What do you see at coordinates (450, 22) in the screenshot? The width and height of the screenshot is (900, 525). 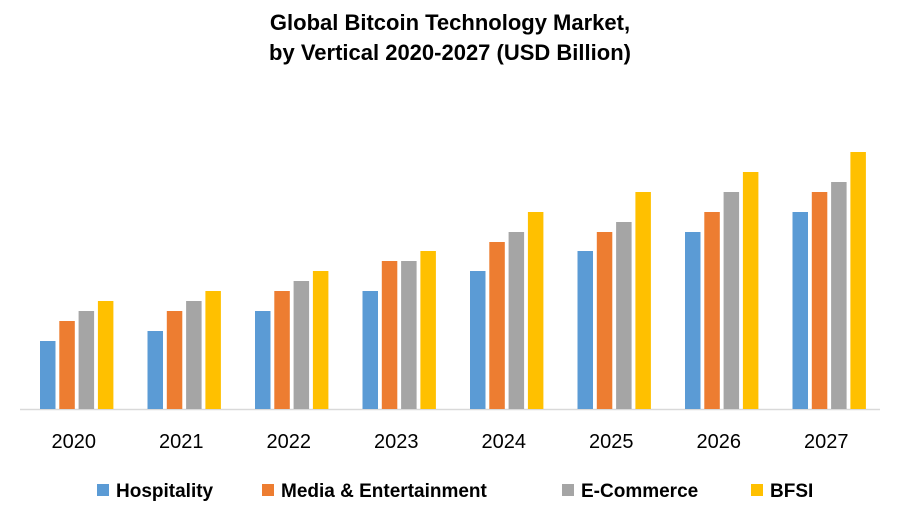 I see `chart-title-line1: Global Bitcoin Technology Market,` at bounding box center [450, 22].